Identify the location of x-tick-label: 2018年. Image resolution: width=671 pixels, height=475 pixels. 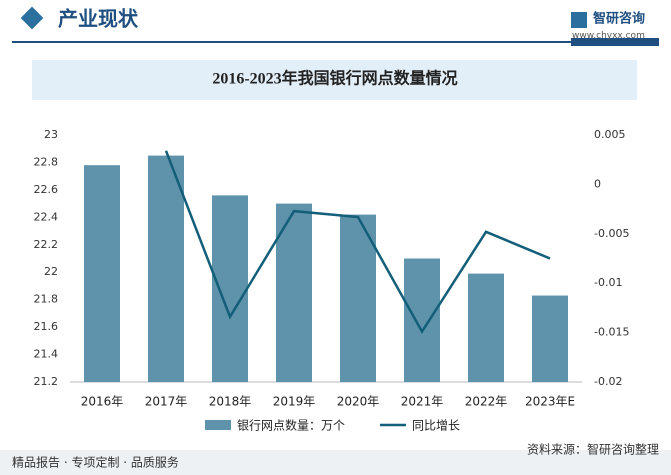
(230, 402).